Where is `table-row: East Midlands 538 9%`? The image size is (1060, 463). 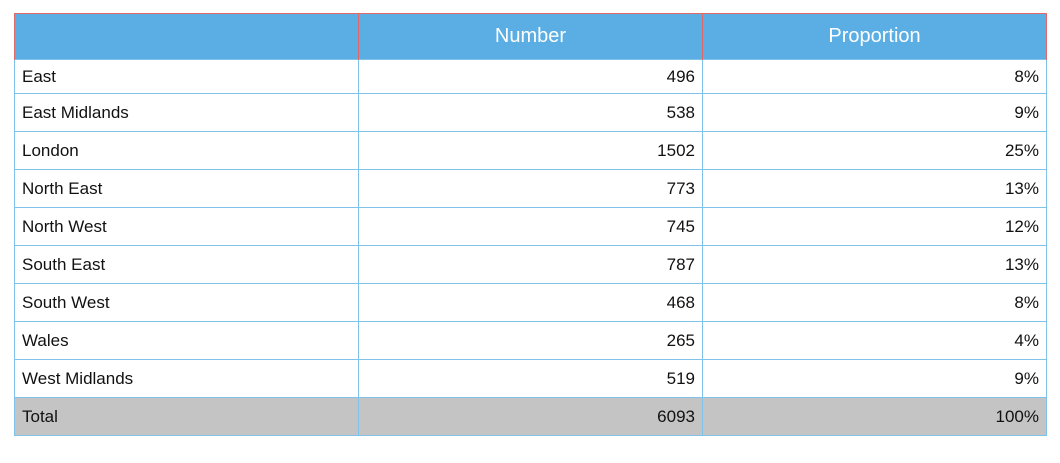
table-row: East Midlands 538 9% is located at coordinates (530, 112).